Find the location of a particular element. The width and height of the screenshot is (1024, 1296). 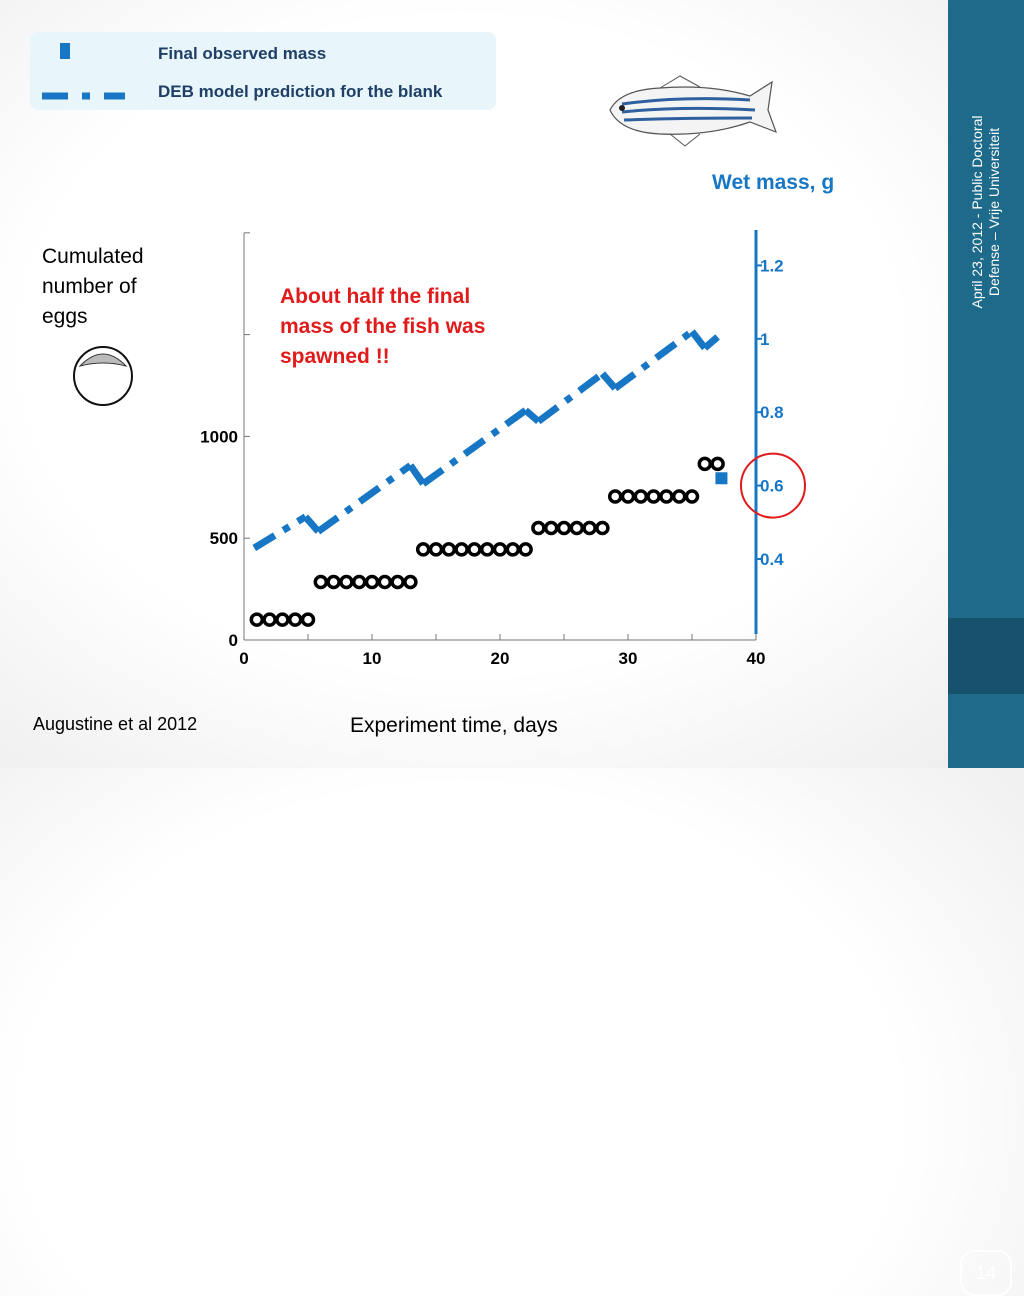

y-left-tick-label: 1000 is located at coordinates (219, 436).